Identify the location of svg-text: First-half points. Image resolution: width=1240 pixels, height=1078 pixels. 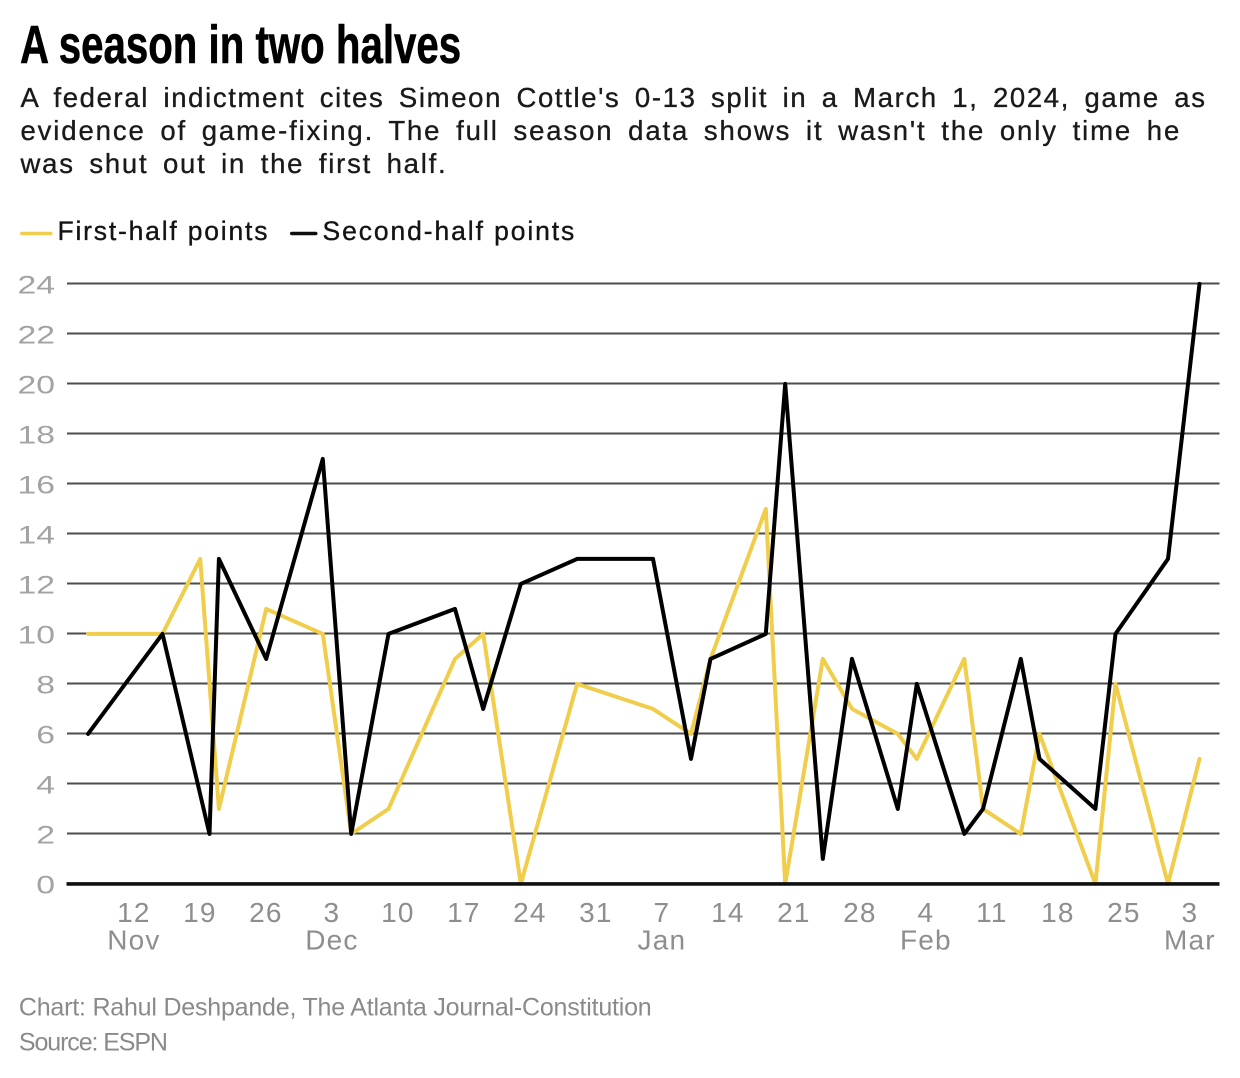
(164, 231).